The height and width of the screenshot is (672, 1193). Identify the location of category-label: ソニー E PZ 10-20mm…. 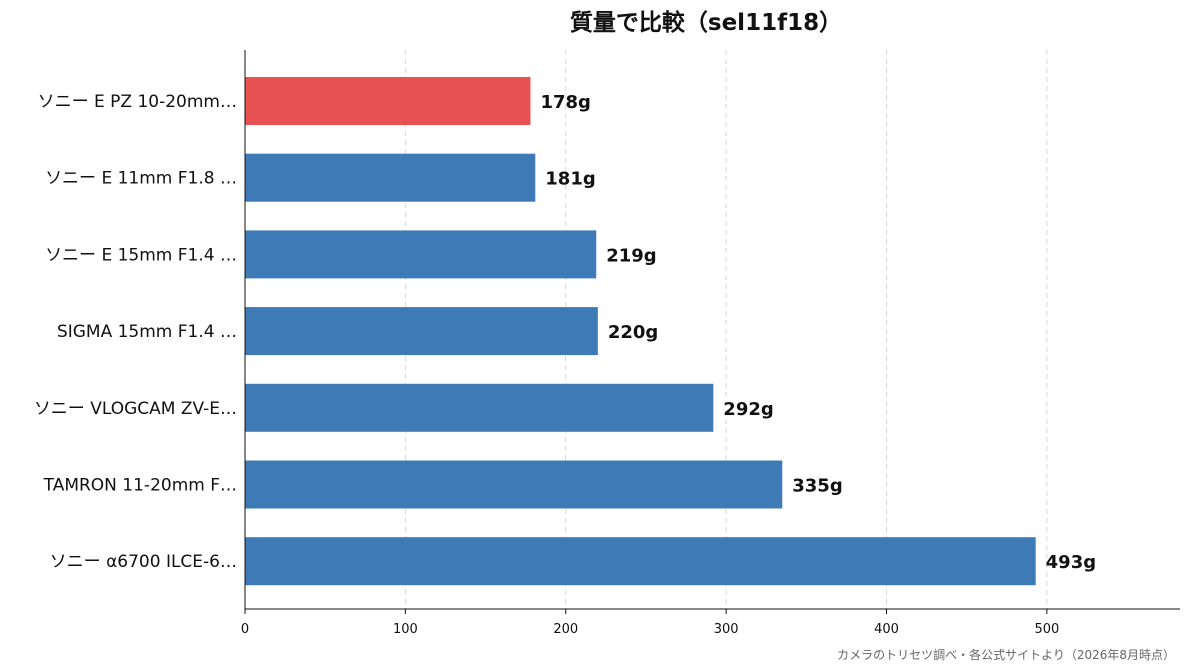
(137, 102).